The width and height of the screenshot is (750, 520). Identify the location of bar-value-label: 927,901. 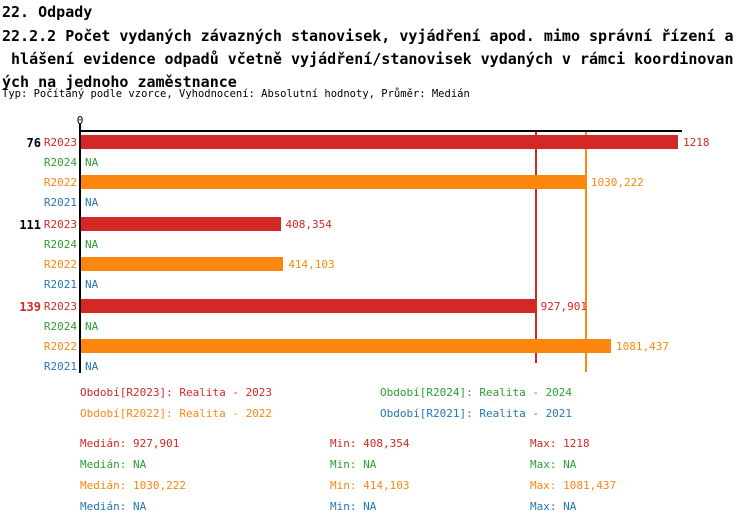
(563, 306).